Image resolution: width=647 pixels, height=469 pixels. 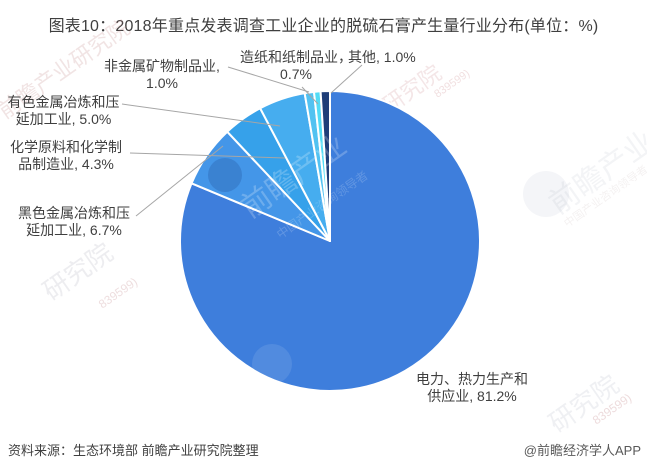 What do you see at coordinates (63, 119) in the screenshot?
I see `label-nonferrous-line2: 延加工业, 5.0%` at bounding box center [63, 119].